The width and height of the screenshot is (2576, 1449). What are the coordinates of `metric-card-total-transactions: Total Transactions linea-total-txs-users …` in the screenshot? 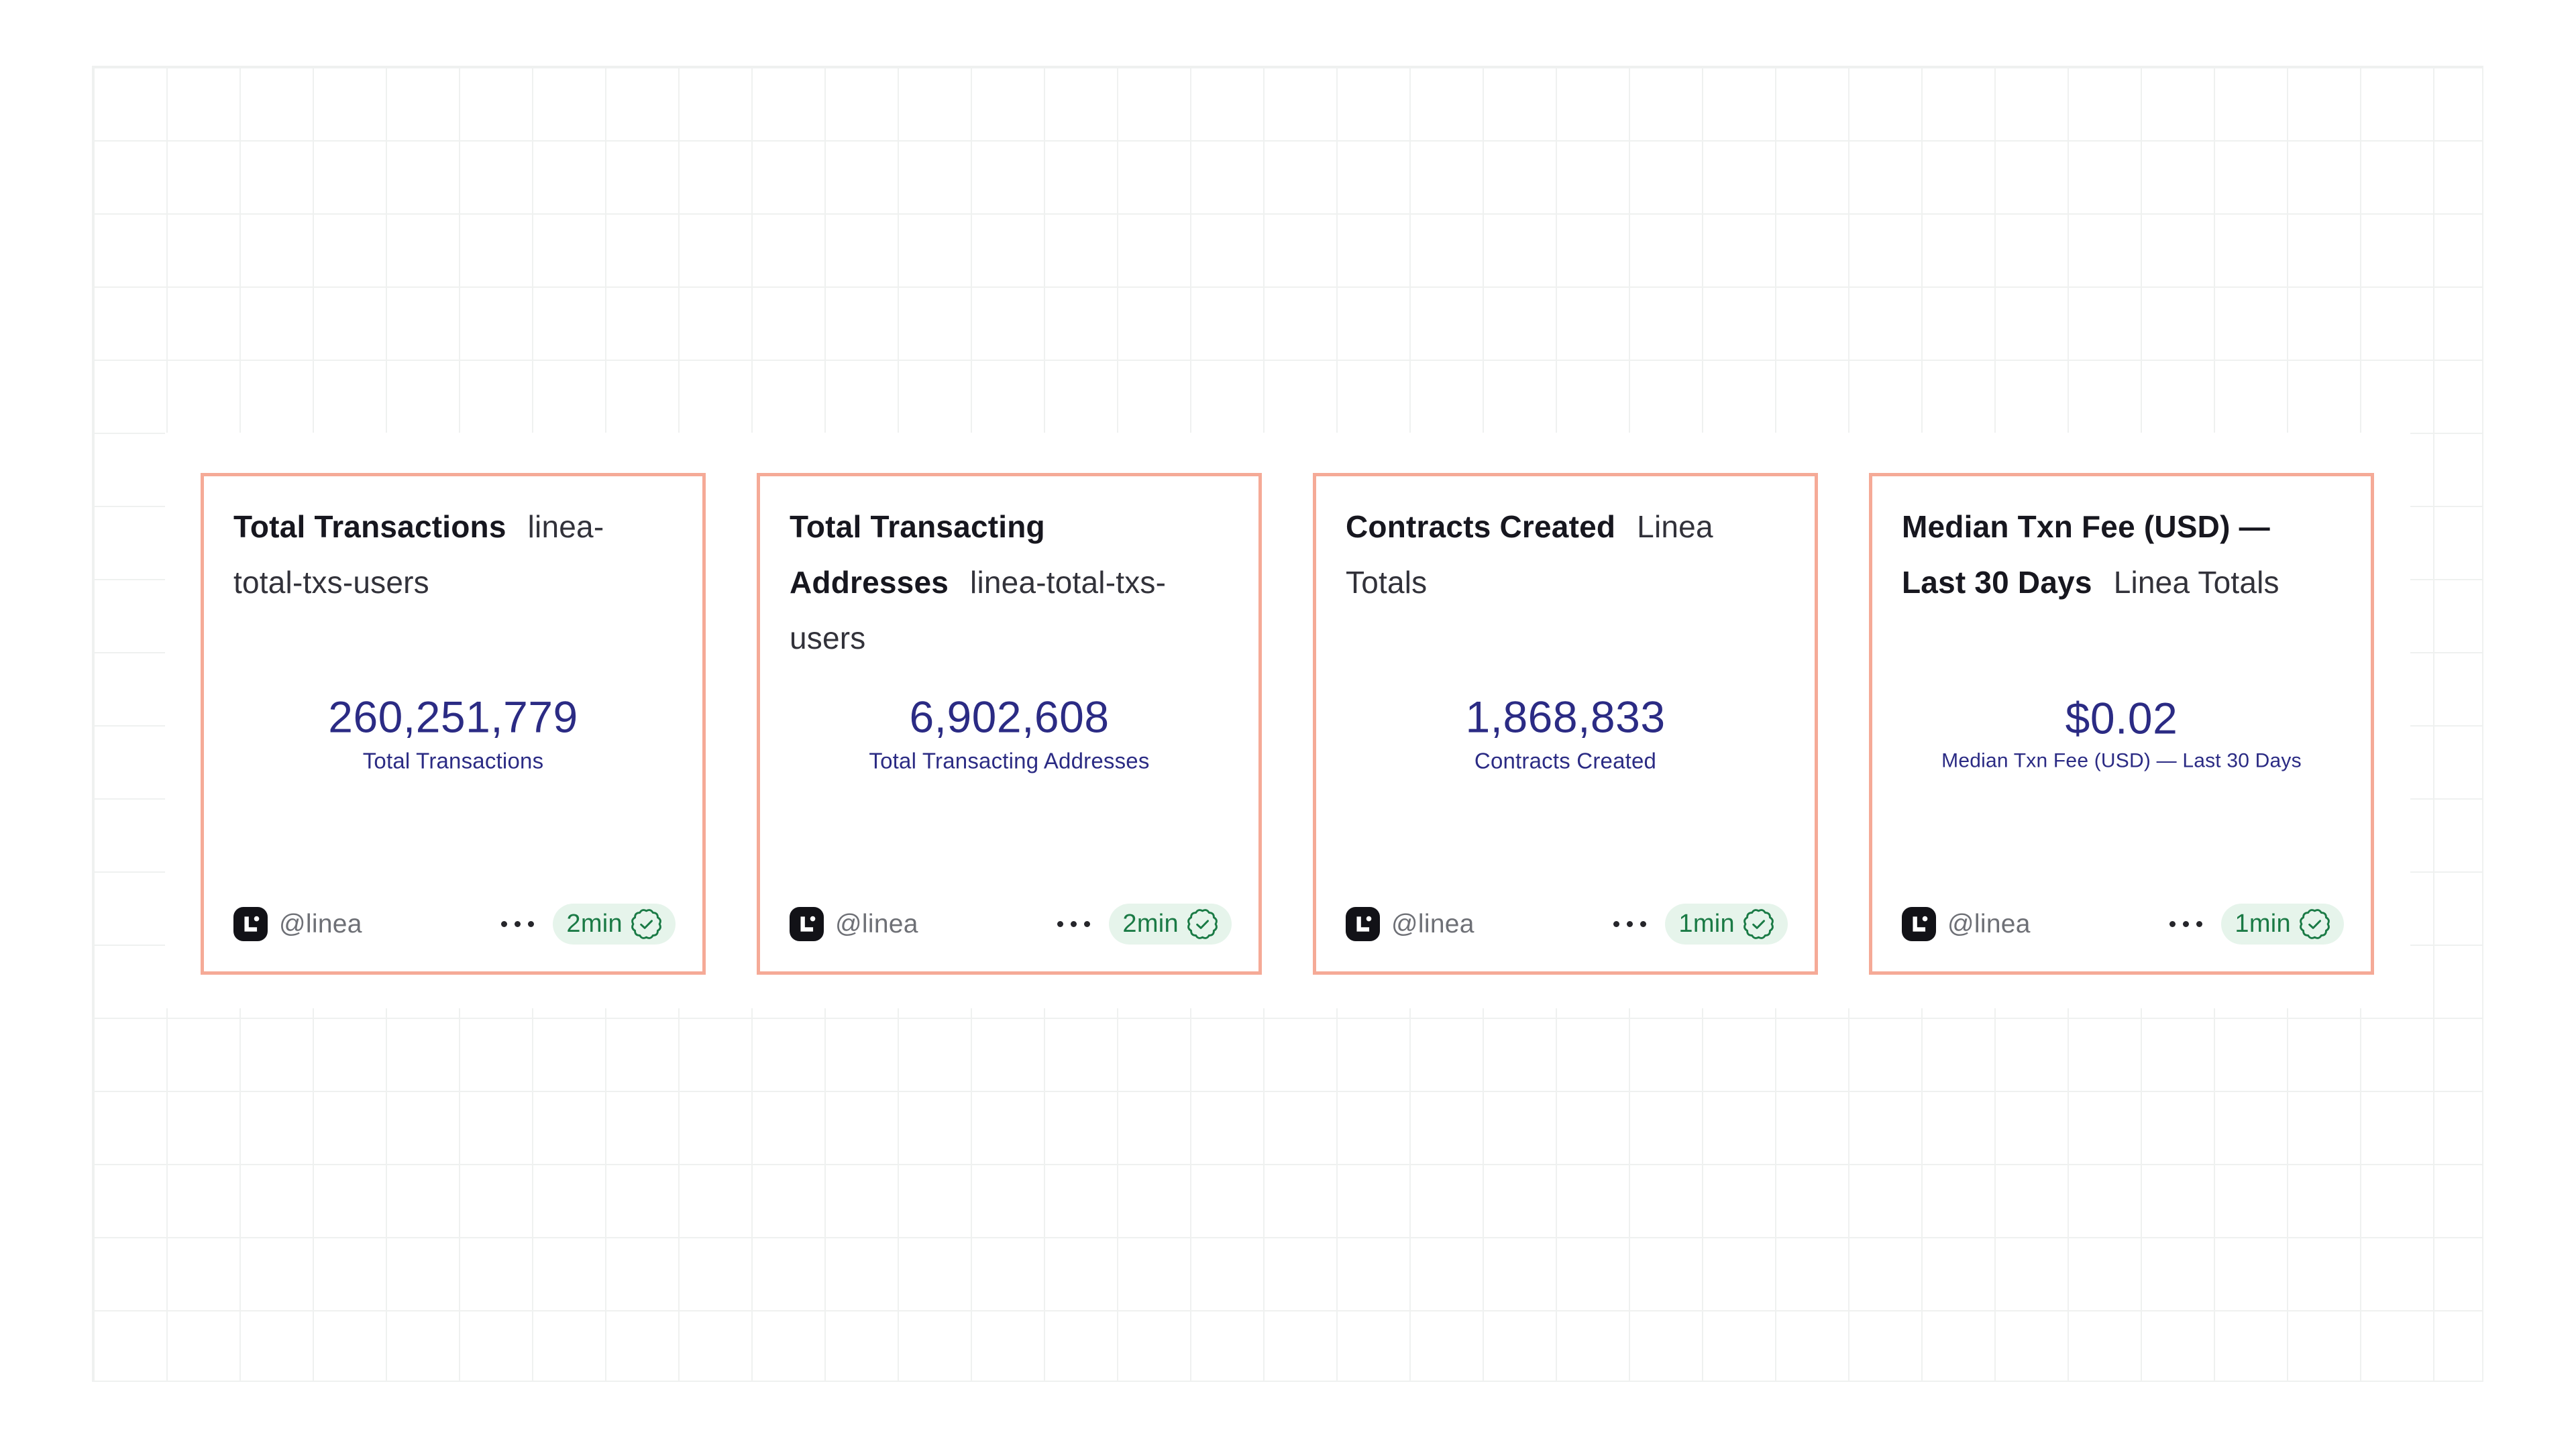 It's located at (453, 724).